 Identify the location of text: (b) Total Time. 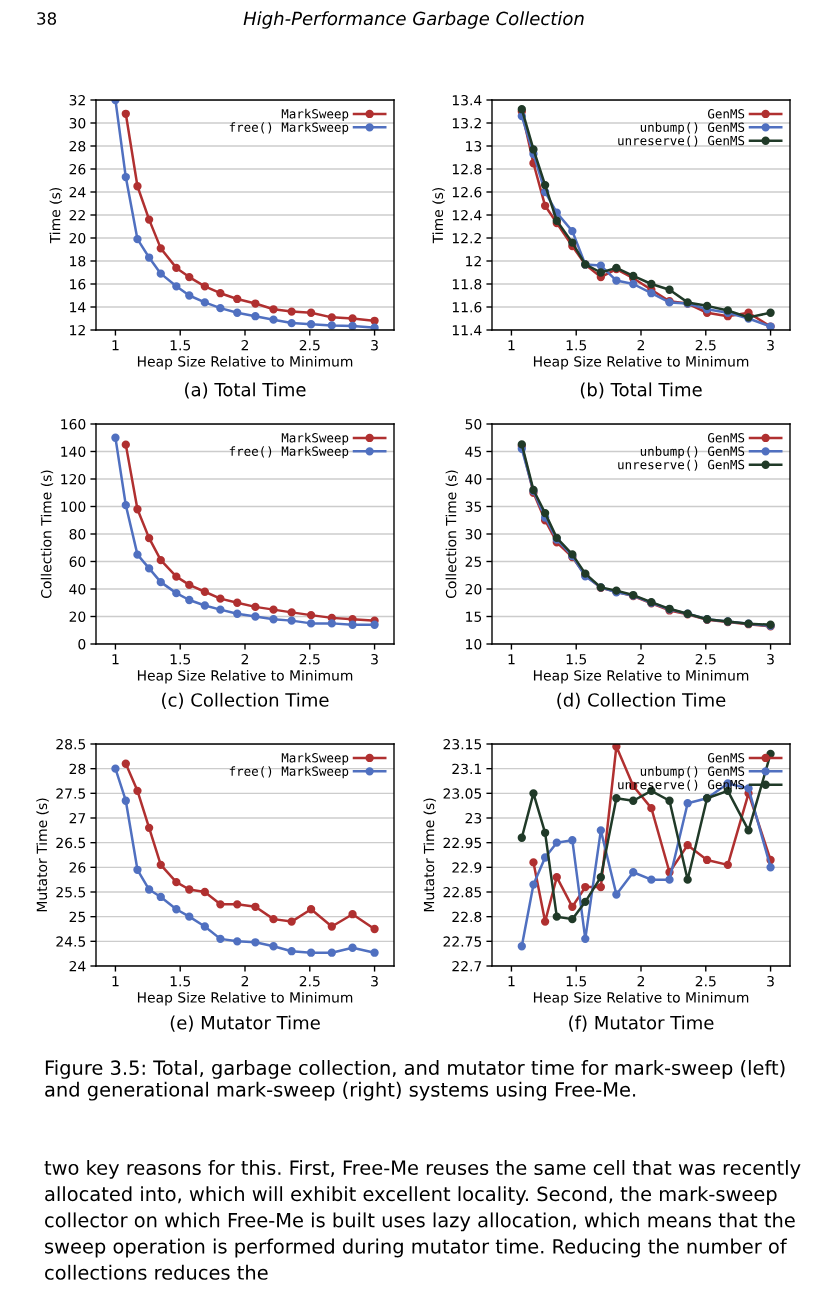
(641, 390).